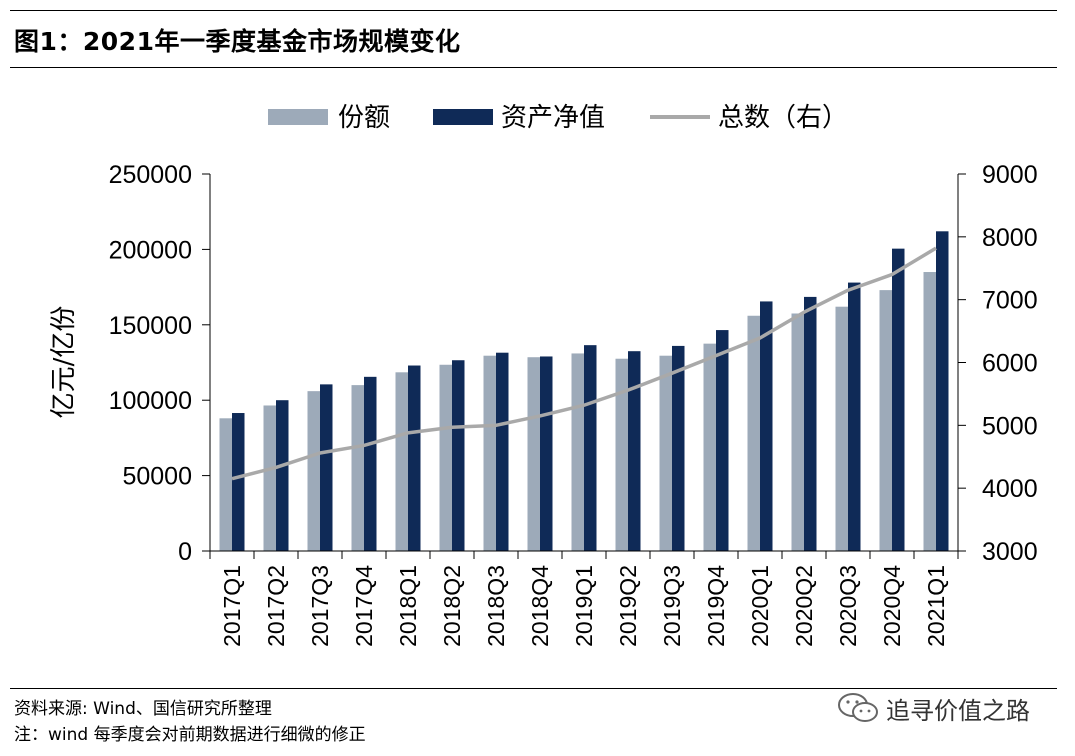 This screenshot has width=1075, height=756. I want to click on x-tick-label: 2019Q1, so click(584, 606).